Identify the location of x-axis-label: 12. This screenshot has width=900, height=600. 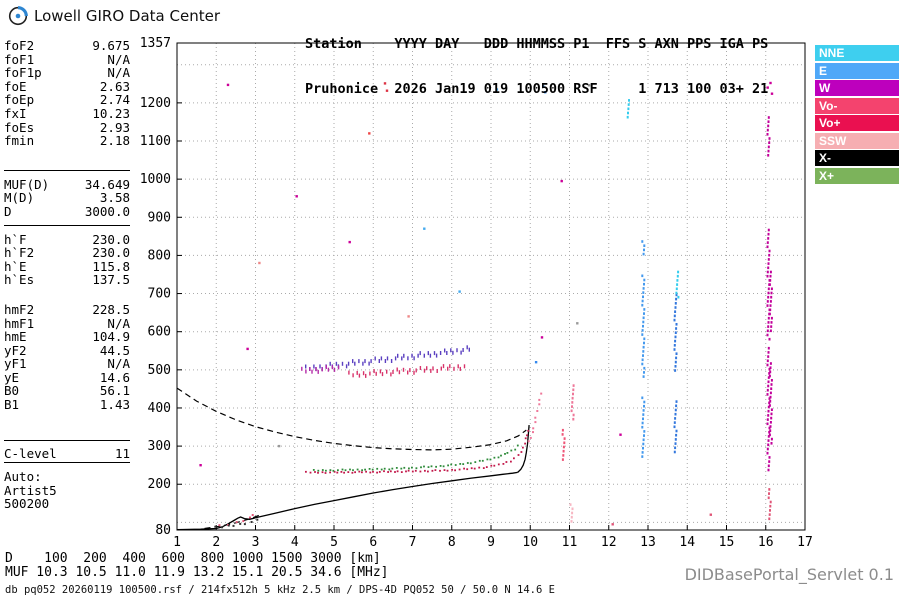
(609, 542).